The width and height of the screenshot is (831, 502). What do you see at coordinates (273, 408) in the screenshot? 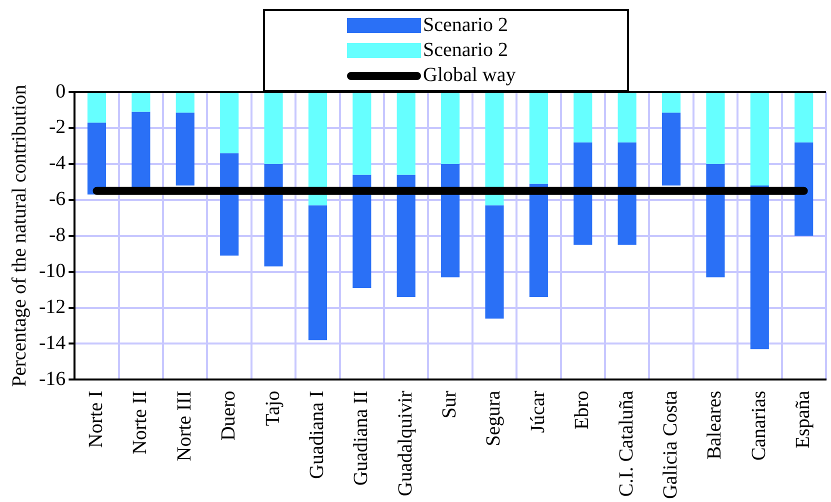
I see `x-tick-label: Tajo` at bounding box center [273, 408].